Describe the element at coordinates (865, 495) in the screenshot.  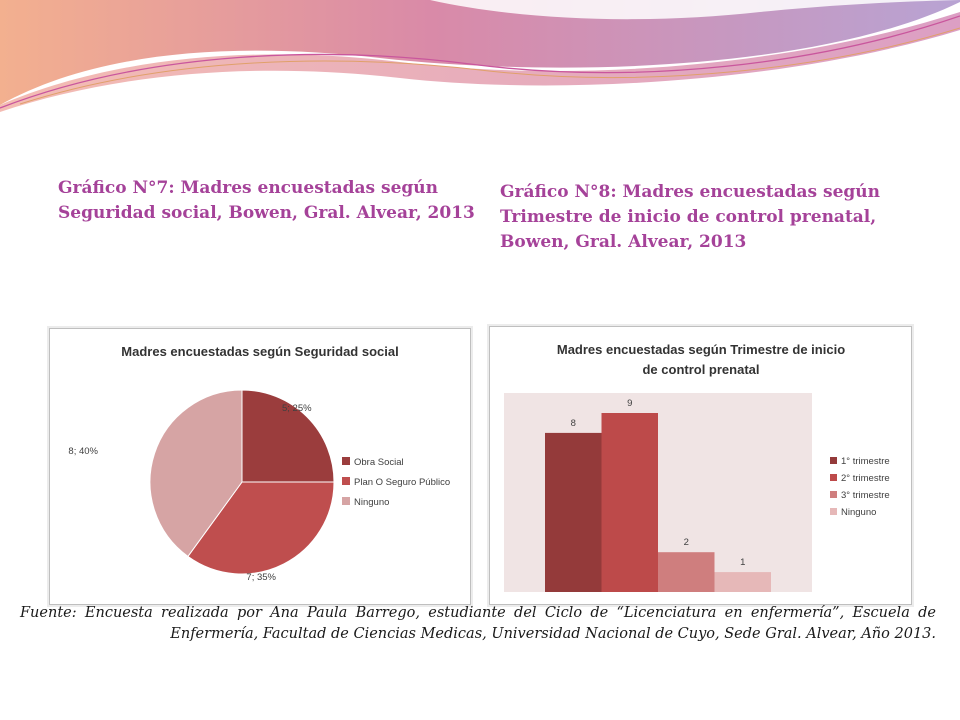
I see `legend-label: 3° trimestre` at that location.